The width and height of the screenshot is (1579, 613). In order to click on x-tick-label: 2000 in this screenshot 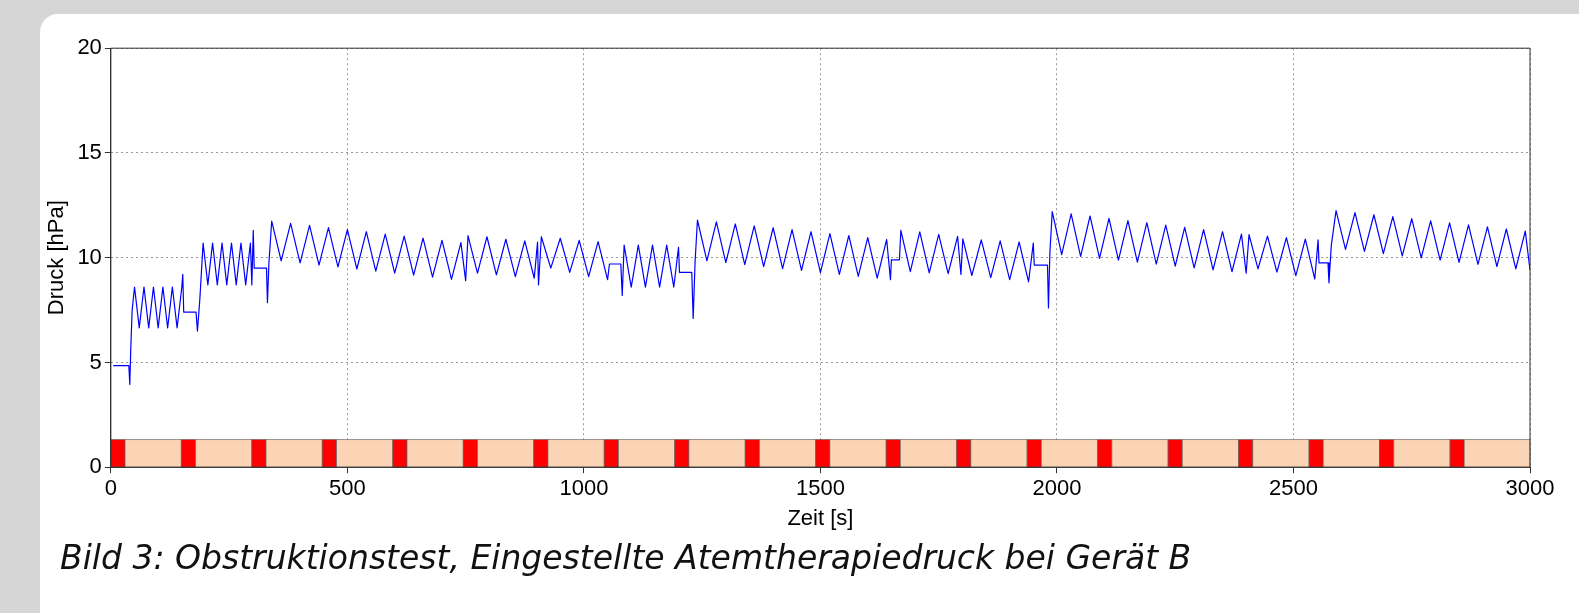, I will do `click(1057, 488)`.